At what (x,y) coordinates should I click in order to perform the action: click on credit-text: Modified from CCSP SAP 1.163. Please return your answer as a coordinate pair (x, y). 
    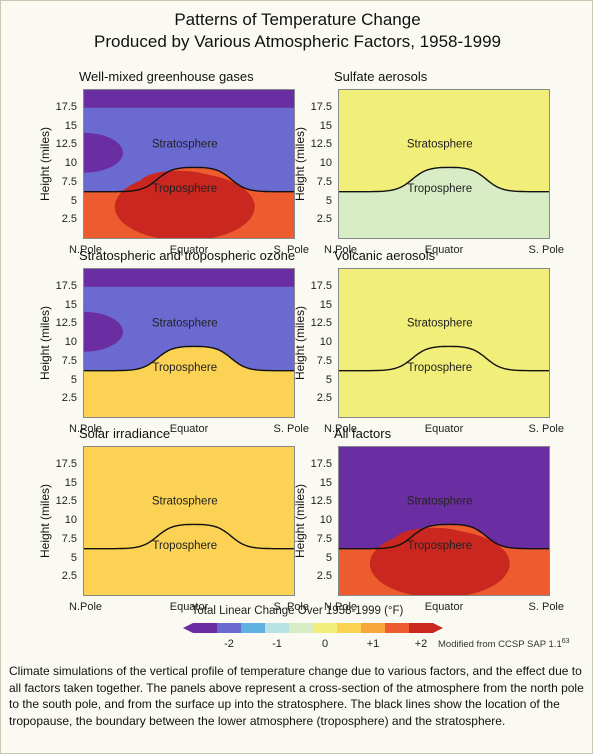
    Looking at the image, I should click on (504, 644).